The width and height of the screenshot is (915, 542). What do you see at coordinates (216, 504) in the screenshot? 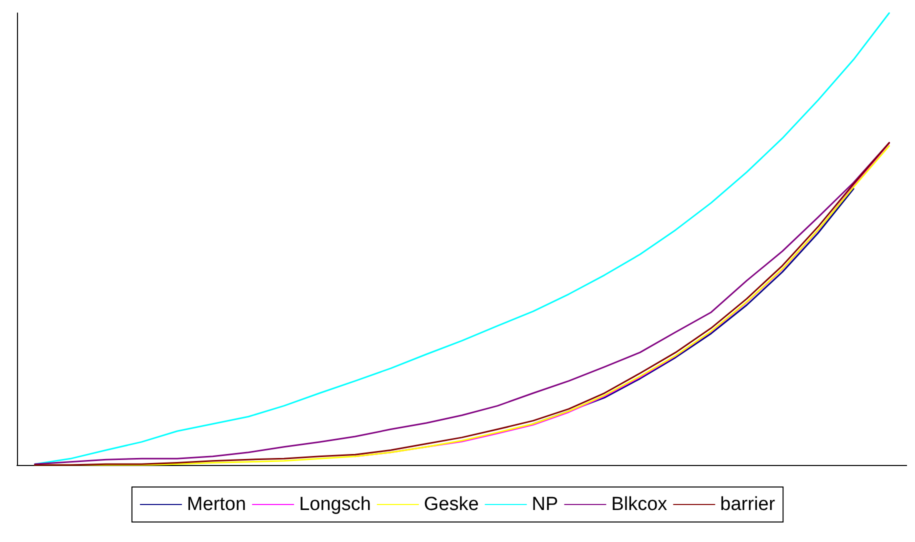
I see `legend-label: Merton` at bounding box center [216, 504].